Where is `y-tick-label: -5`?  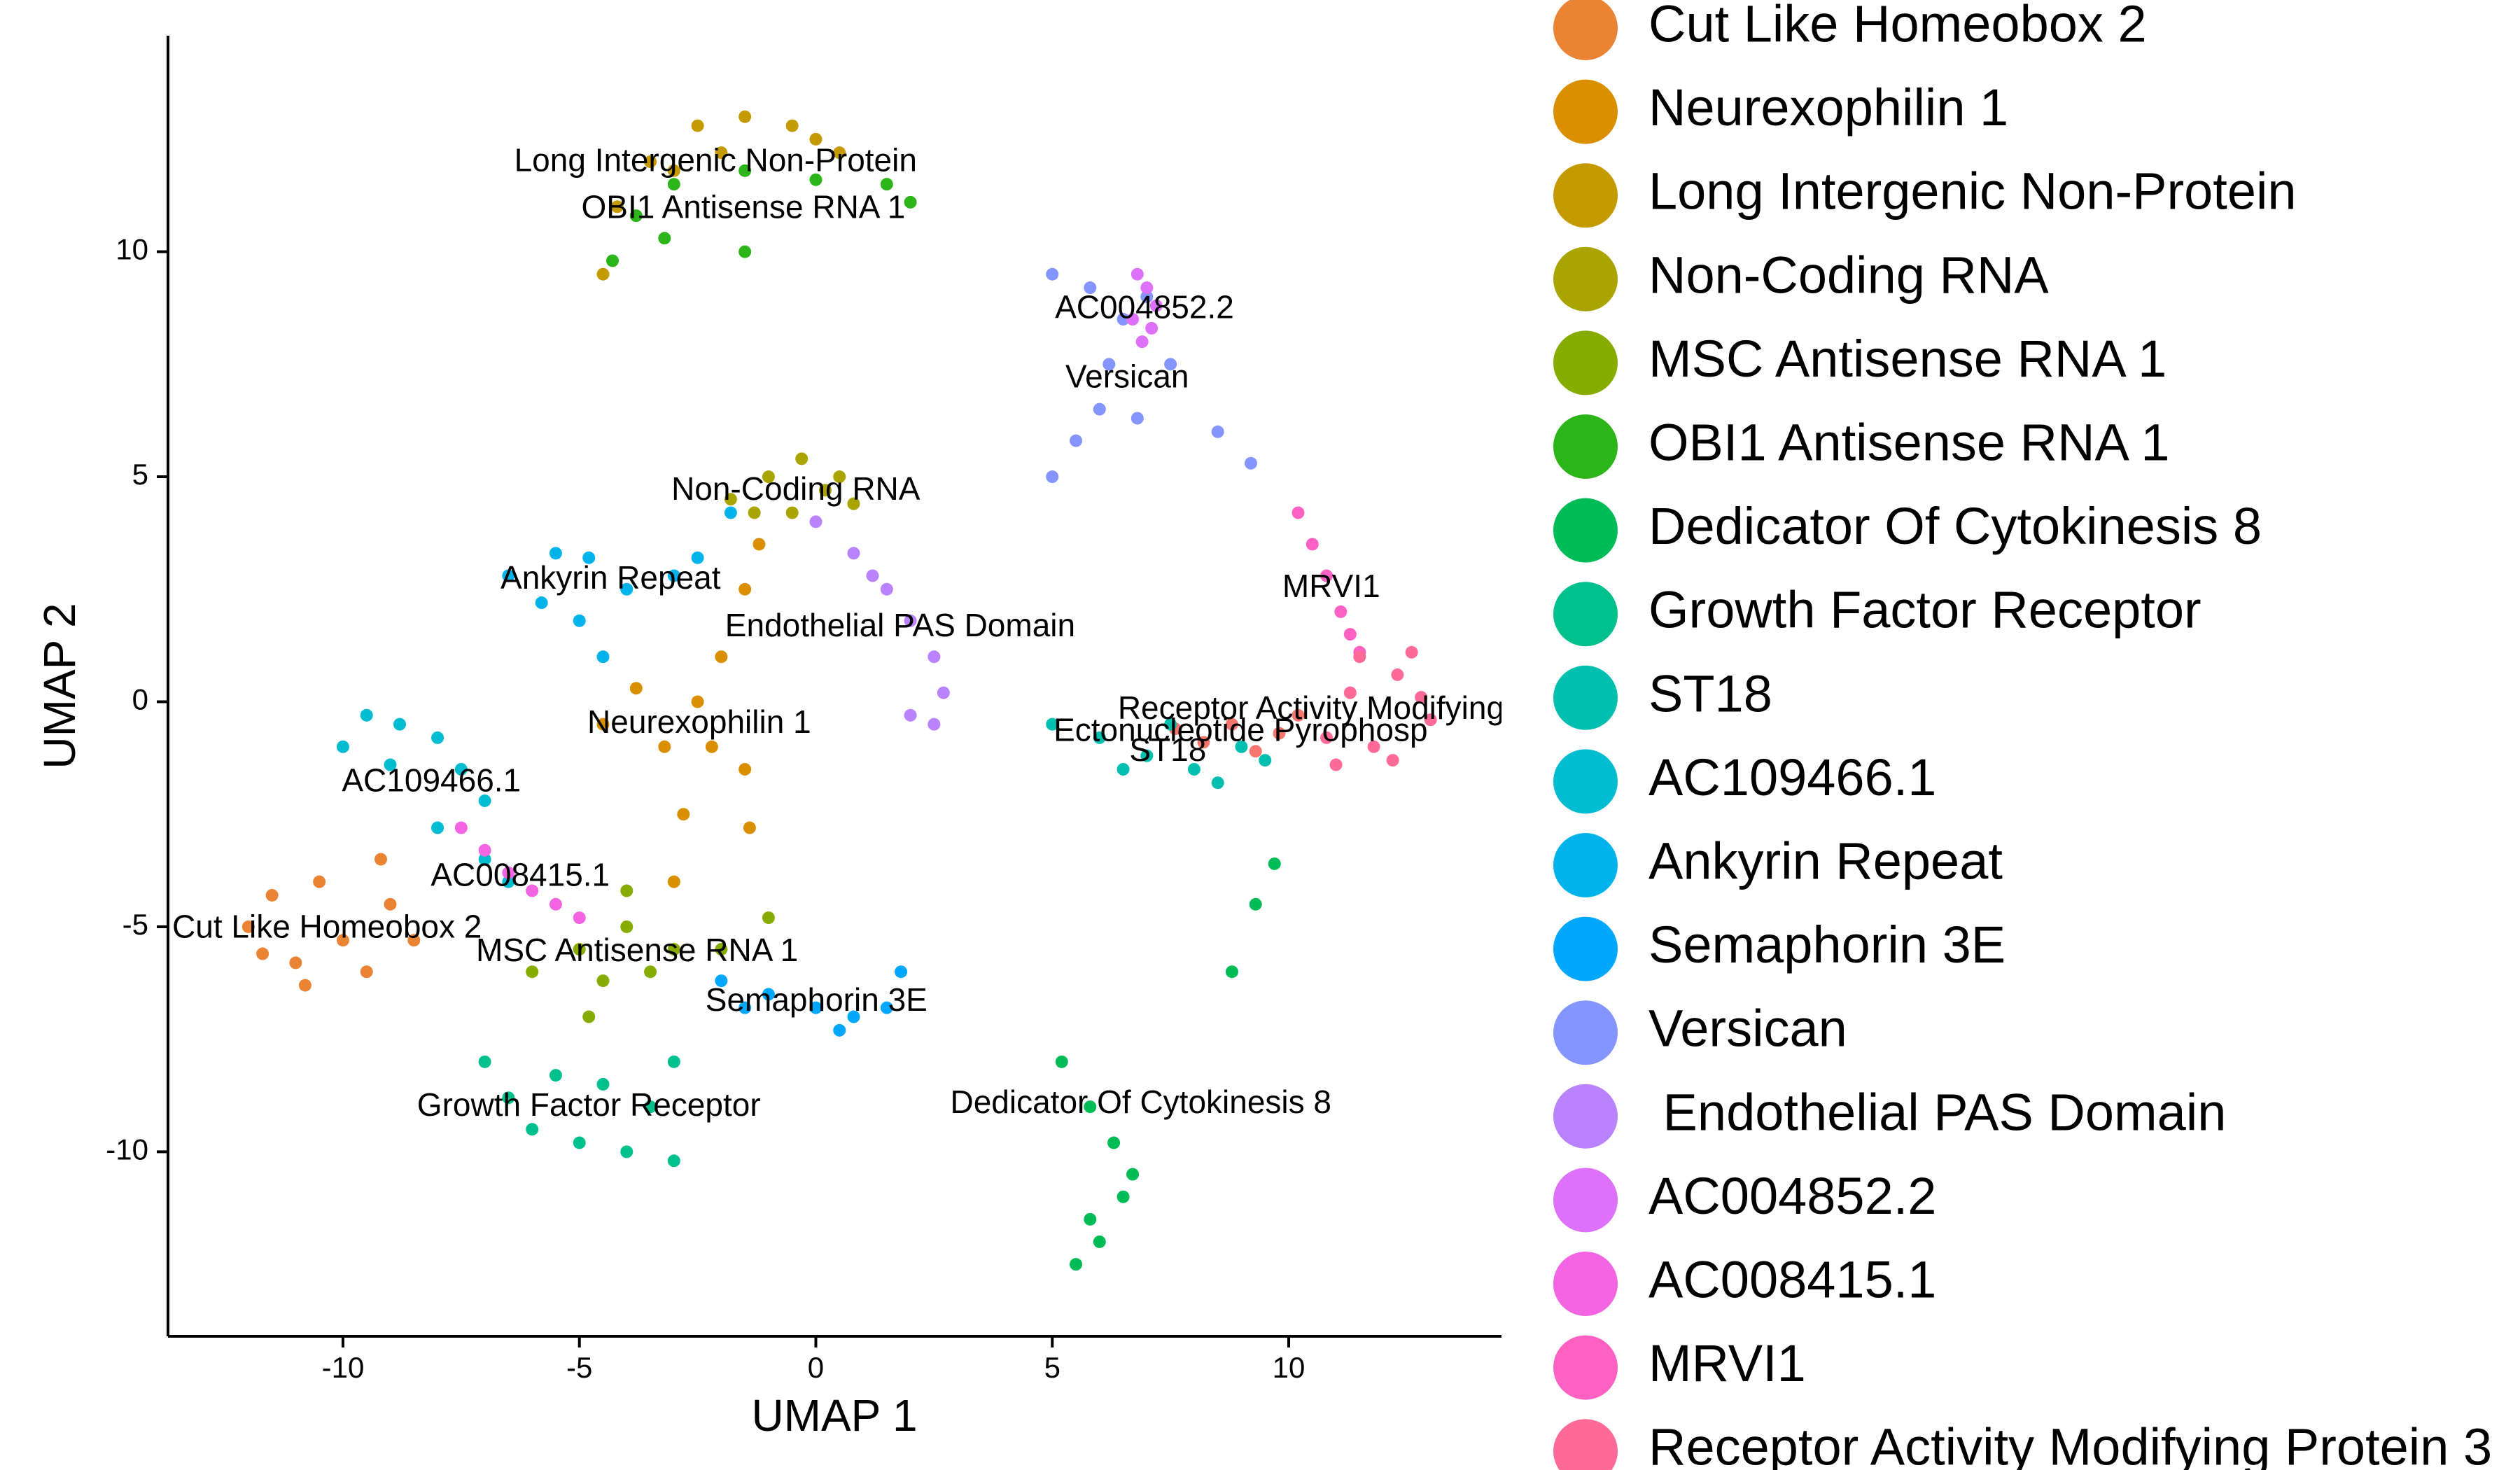
y-tick-label: -5 is located at coordinates (135, 924).